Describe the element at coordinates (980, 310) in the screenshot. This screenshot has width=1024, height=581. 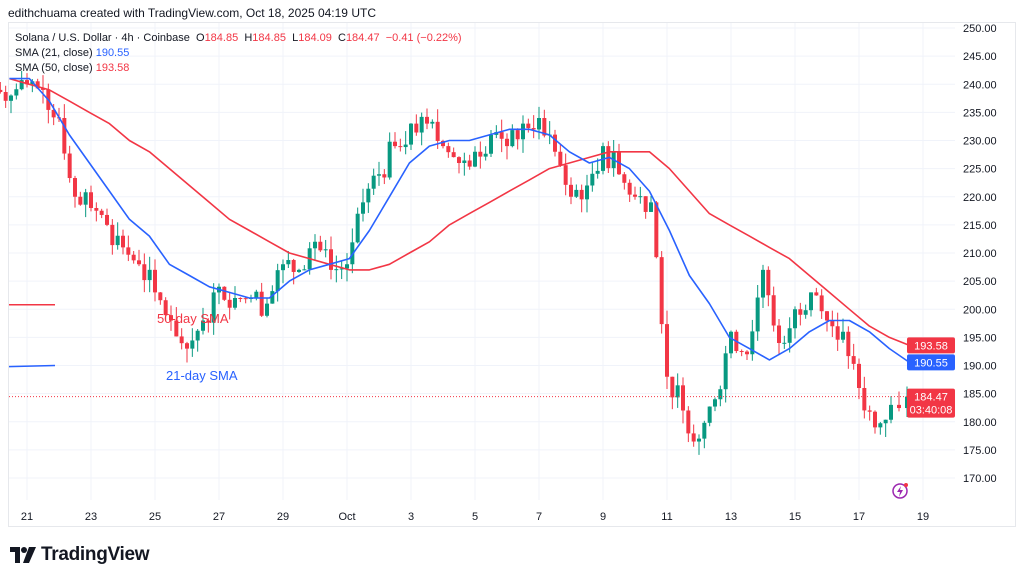
I see `y-tick-label: 200.00` at that location.